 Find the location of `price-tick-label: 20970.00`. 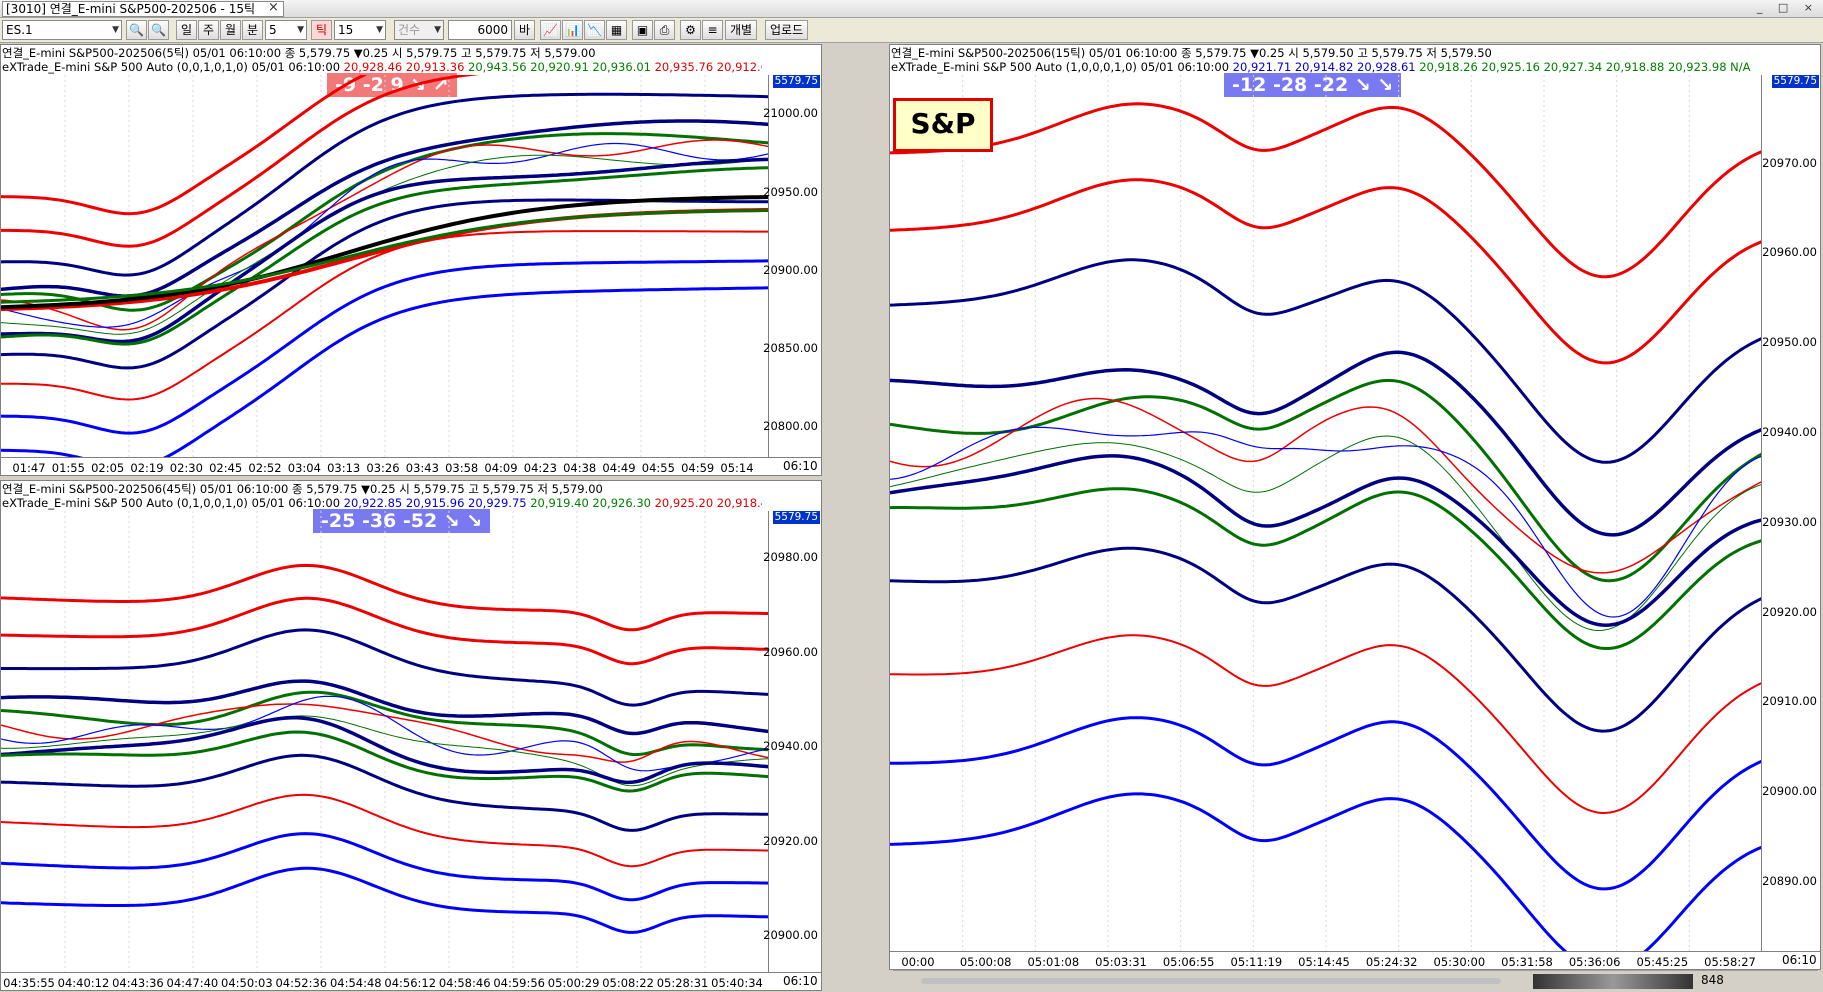

price-tick-label: 20970.00 is located at coordinates (1789, 162).